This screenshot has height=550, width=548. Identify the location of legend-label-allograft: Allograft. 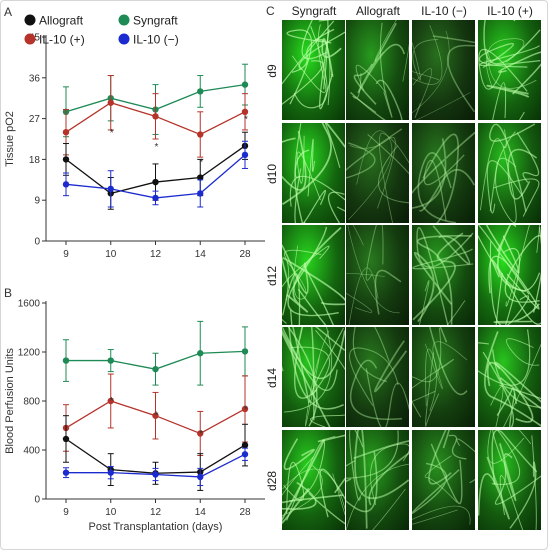
(61, 21).